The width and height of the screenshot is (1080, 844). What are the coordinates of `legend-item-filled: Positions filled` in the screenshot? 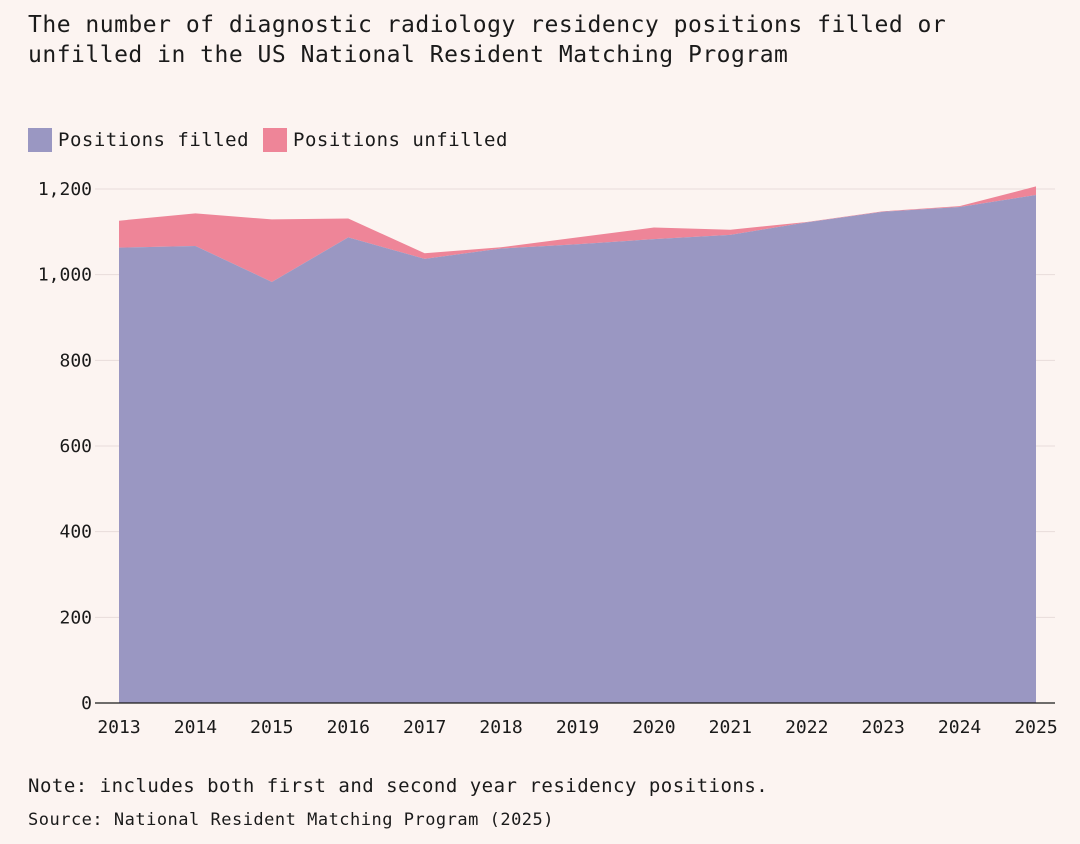 It's located at (138, 140).